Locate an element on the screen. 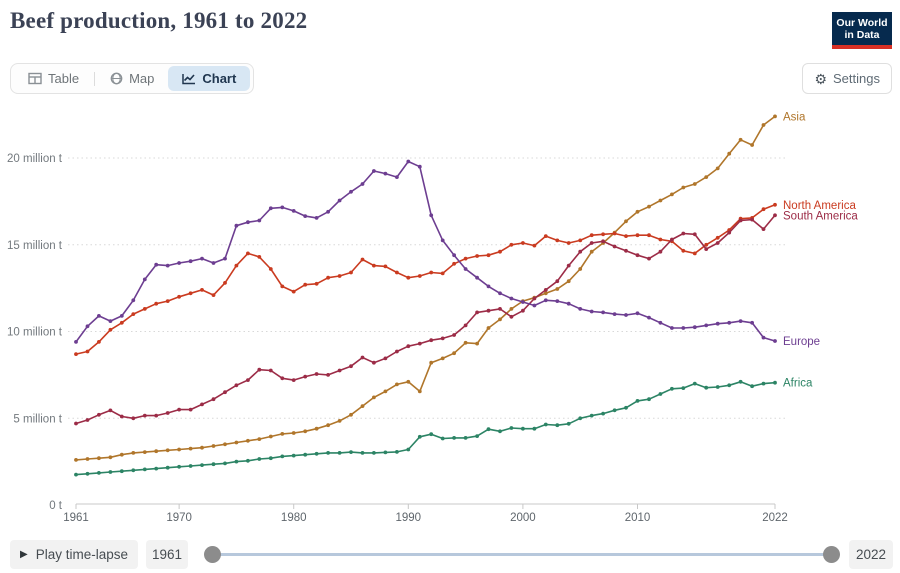  table-grid-icon is located at coordinates (35, 78).